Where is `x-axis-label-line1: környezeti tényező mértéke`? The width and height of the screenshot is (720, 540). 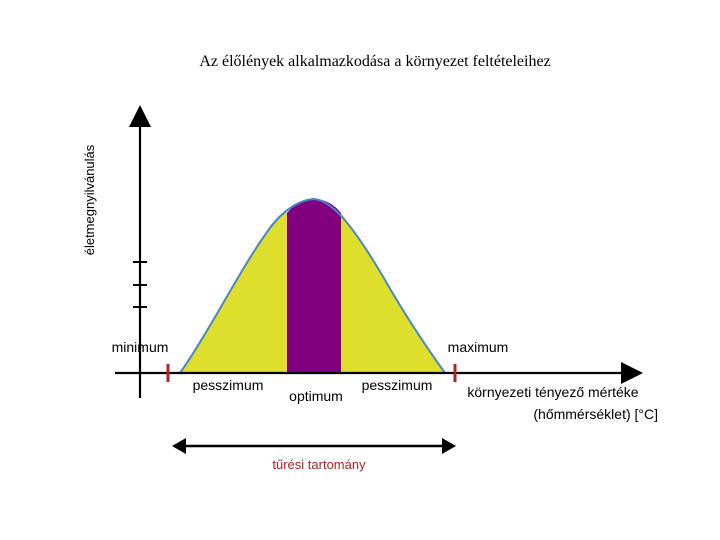
x-axis-label-line1: környezeti tényező mértéke is located at coordinates (552, 392).